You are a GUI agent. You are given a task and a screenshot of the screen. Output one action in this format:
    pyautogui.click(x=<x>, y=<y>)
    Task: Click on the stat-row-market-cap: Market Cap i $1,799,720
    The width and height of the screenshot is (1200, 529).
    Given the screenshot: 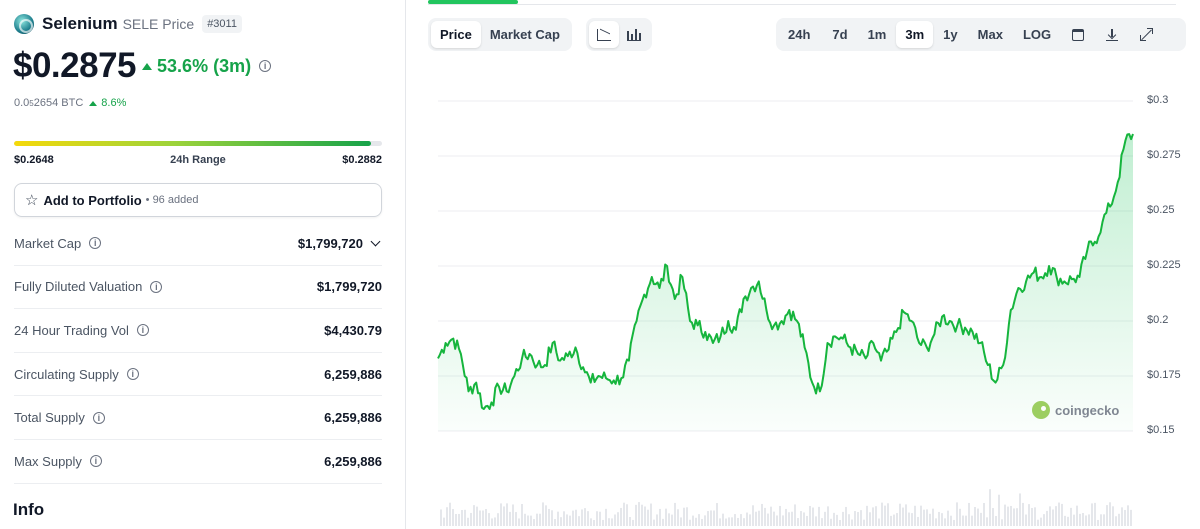 What is the action you would take?
    pyautogui.click(x=198, y=244)
    